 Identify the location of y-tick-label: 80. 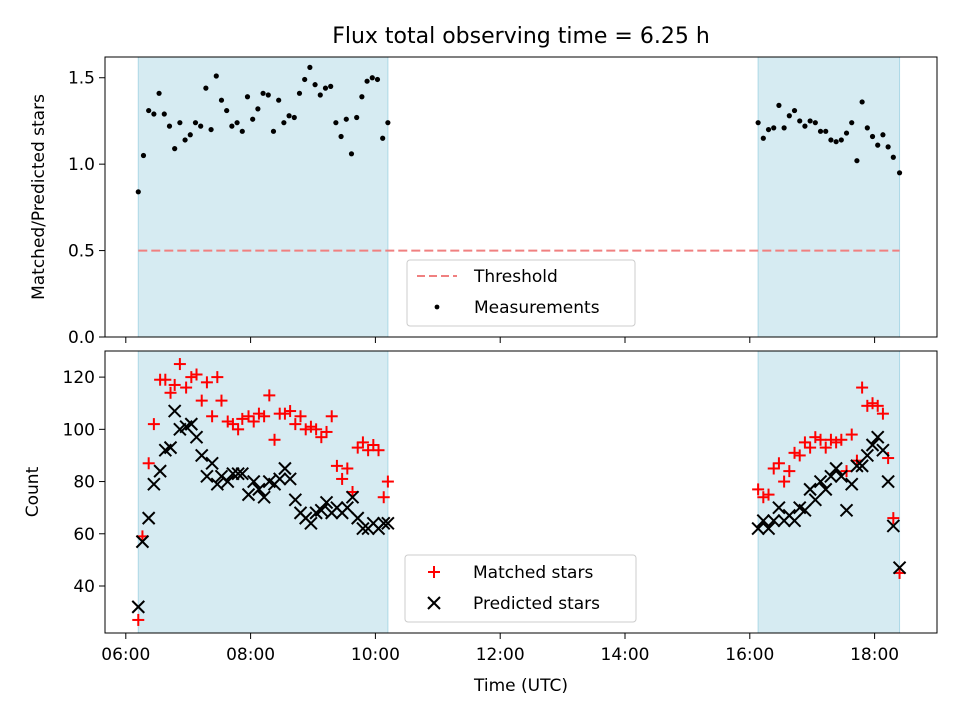
(84, 483).